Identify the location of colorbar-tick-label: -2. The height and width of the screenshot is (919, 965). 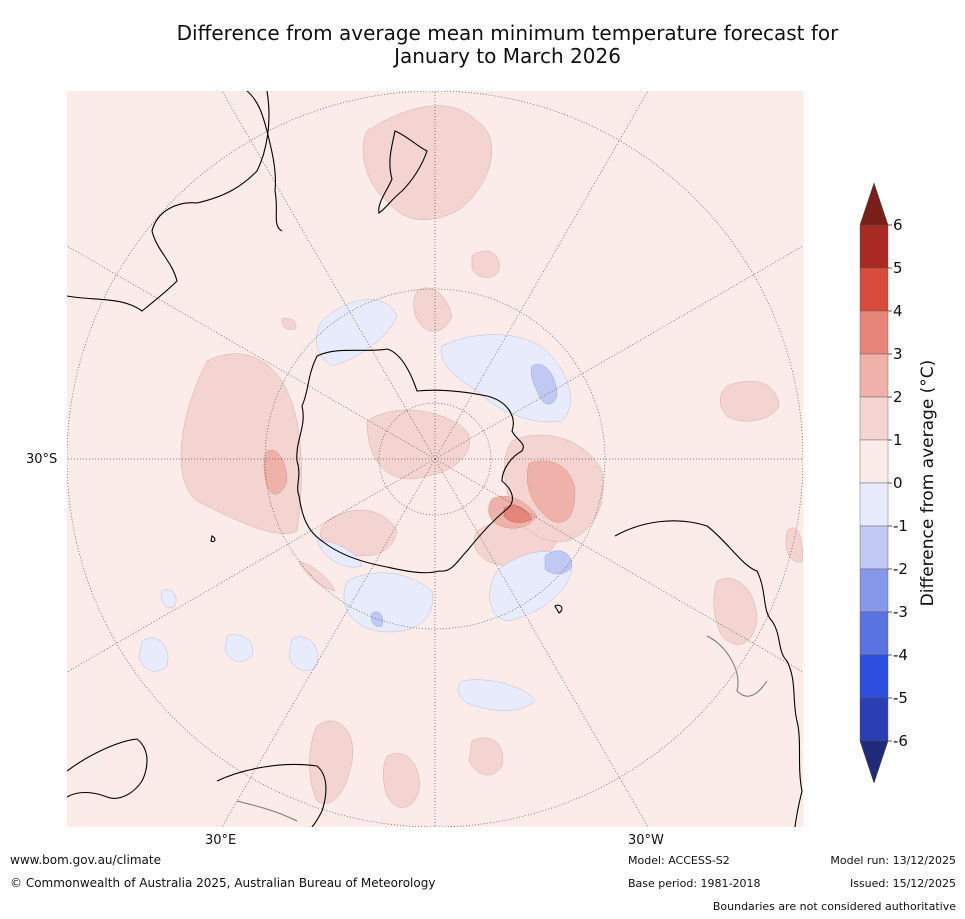
(900, 569).